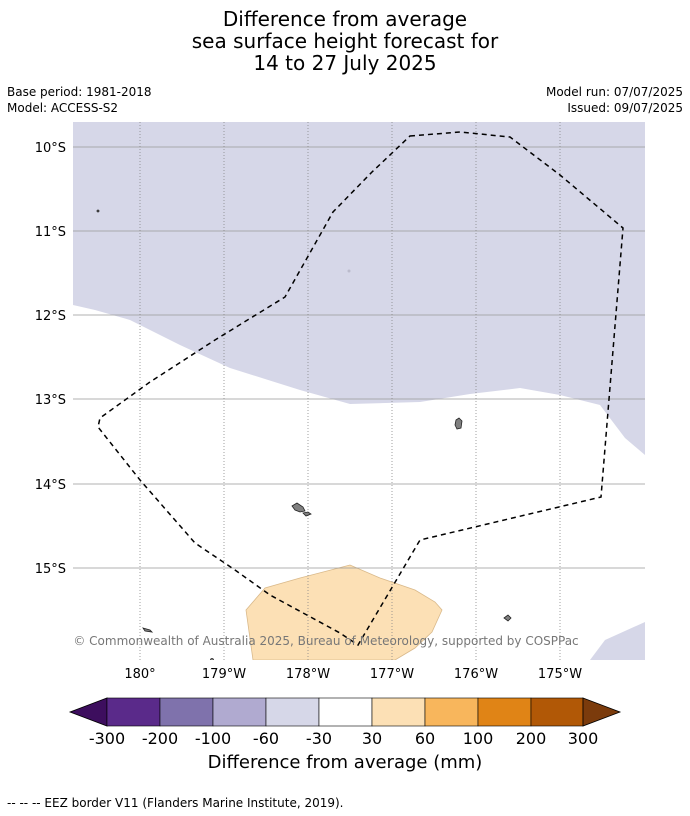  I want to click on lat-label-13s: 13°S, so click(50, 400).